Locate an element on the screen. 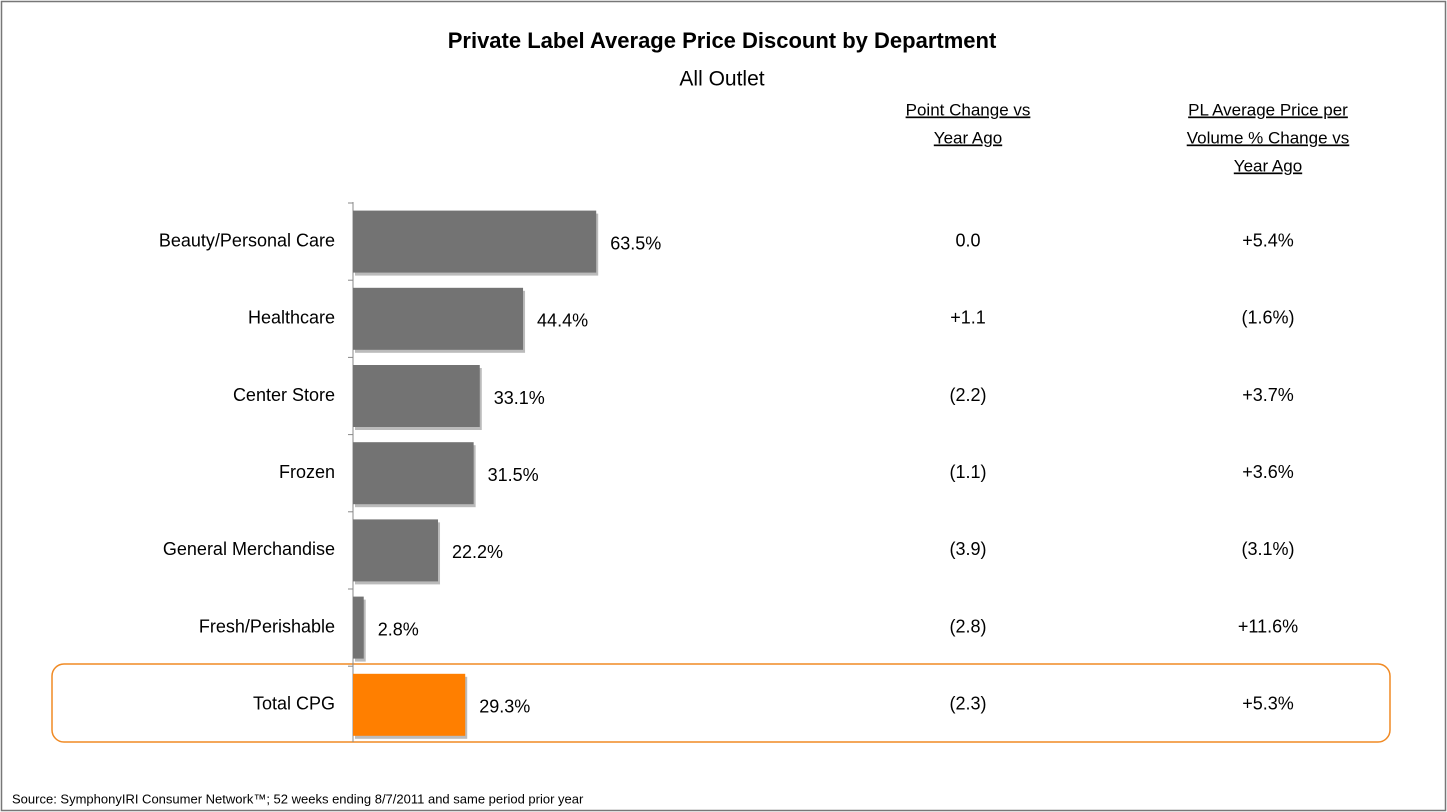 The height and width of the screenshot is (812, 1447). category-label: General Merchandise is located at coordinates (249, 549).